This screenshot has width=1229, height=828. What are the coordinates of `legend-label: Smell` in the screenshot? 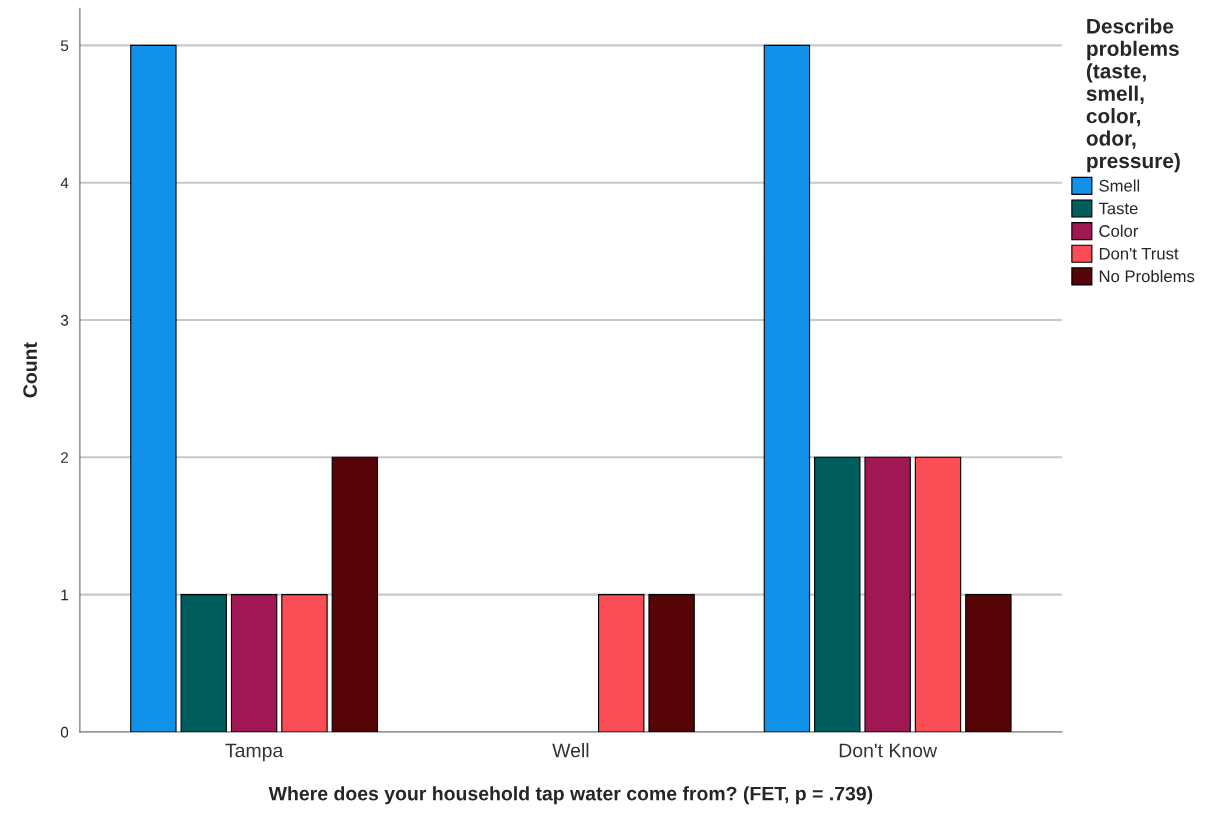 It's located at (1119, 185).